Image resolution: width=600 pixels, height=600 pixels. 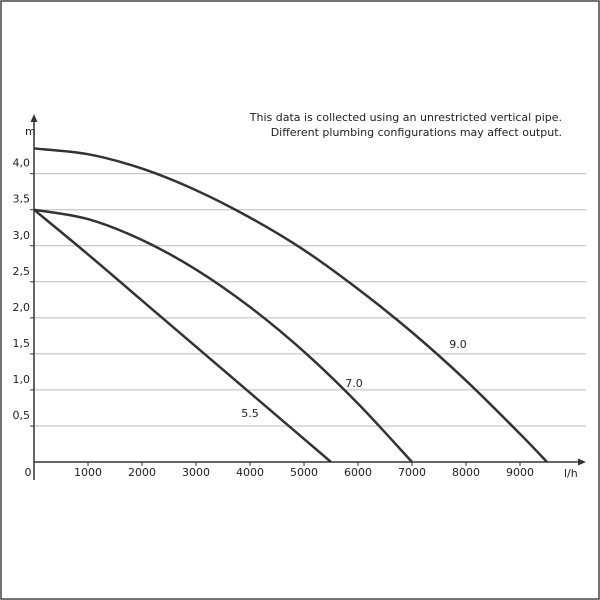 I want to click on curve-label: 9.0, so click(x=458, y=344).